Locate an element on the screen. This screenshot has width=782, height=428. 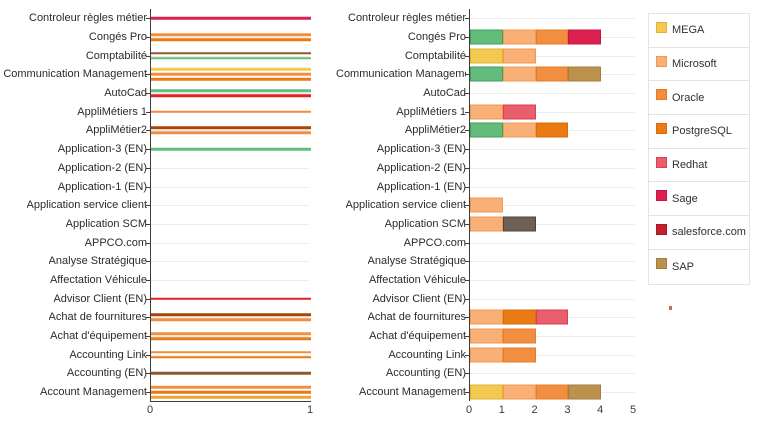
x-tick-label: 4 is located at coordinates (600, 410).